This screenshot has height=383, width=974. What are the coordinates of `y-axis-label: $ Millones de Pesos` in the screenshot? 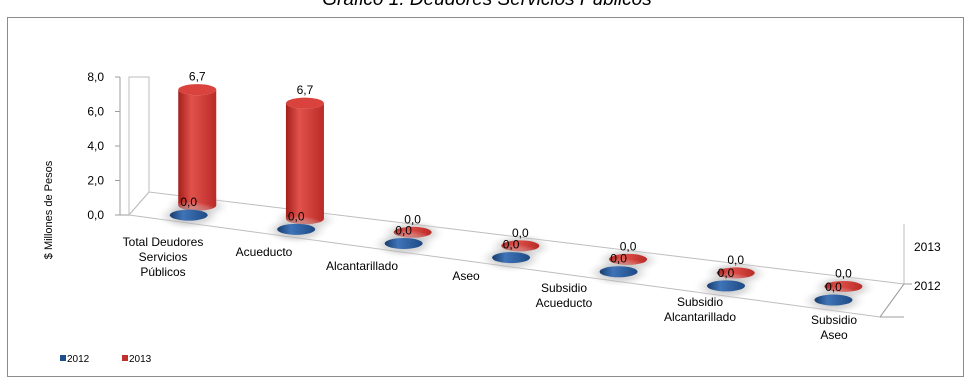 It's located at (49, 209).